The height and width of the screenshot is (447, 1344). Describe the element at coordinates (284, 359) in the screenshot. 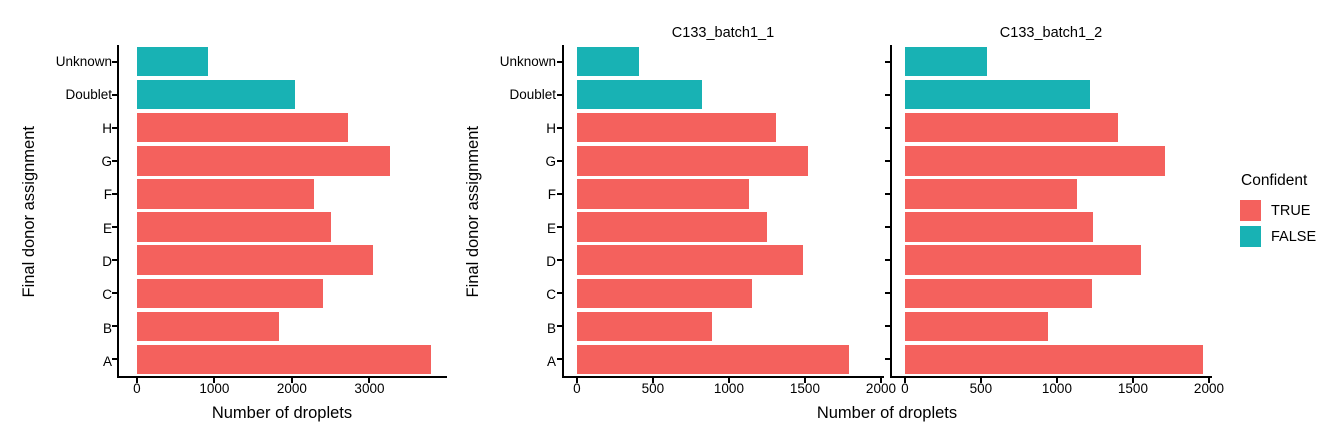

I see `bar-overall-a` at that location.